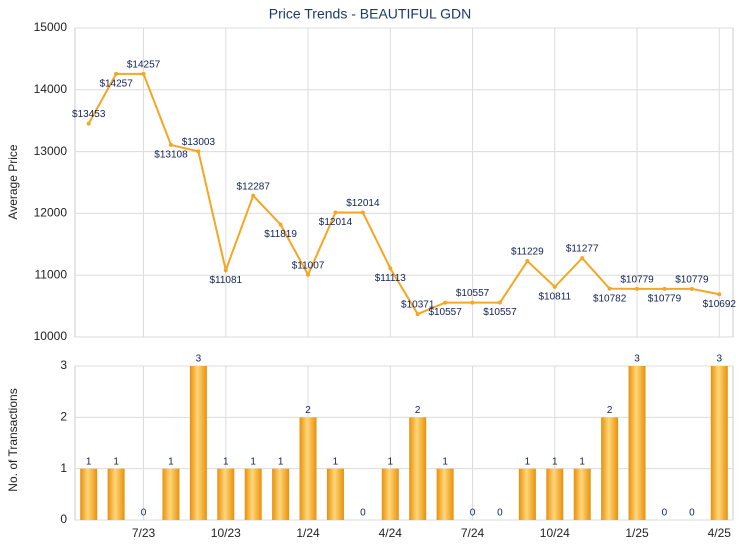 Image resolution: width=740 pixels, height=550 pixels. Describe the element at coordinates (370, 14) in the screenshot. I see `chart-title: Price Trends - BEAUTIFUL GDN` at that location.